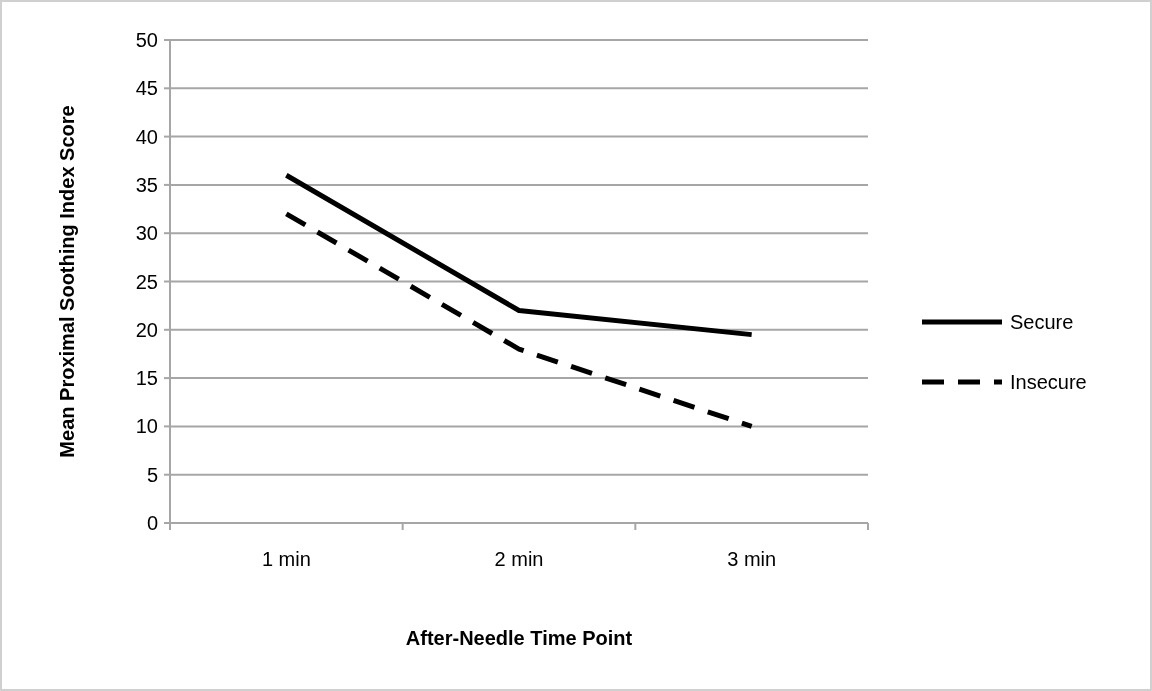 The image size is (1152, 691). Describe the element at coordinates (1048, 382) in the screenshot. I see `legend-label: Insecure` at that location.